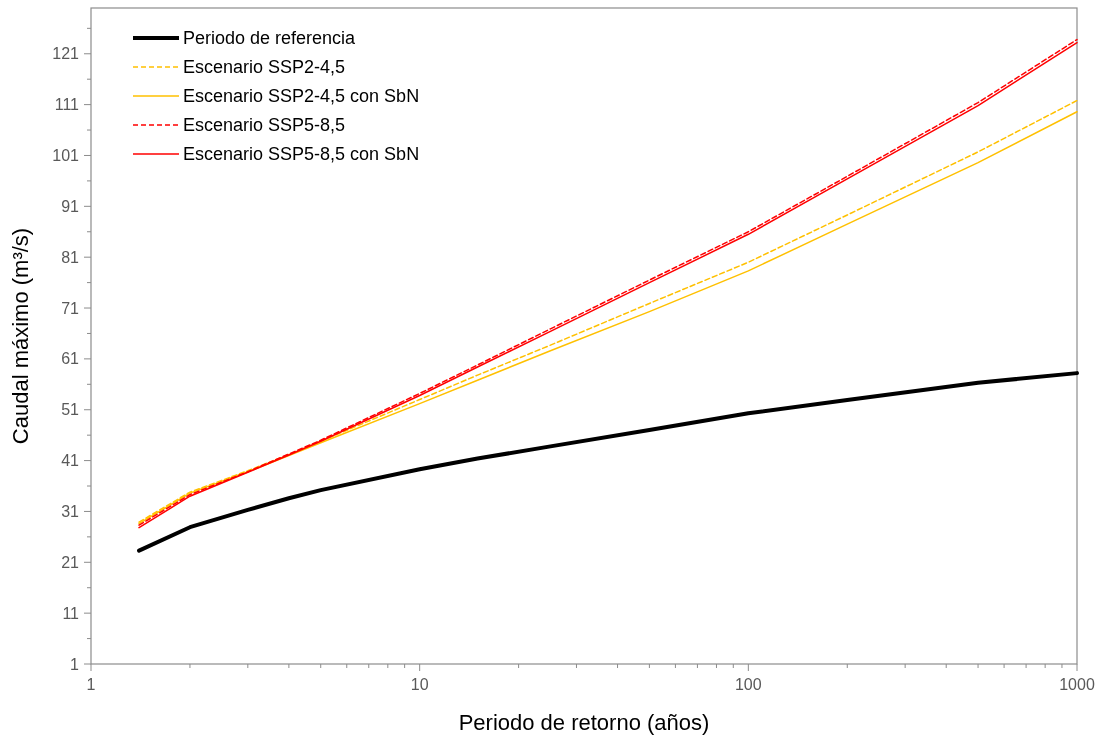 This screenshot has width=1105, height=744. I want to click on y-tick-label: 41, so click(70, 461).